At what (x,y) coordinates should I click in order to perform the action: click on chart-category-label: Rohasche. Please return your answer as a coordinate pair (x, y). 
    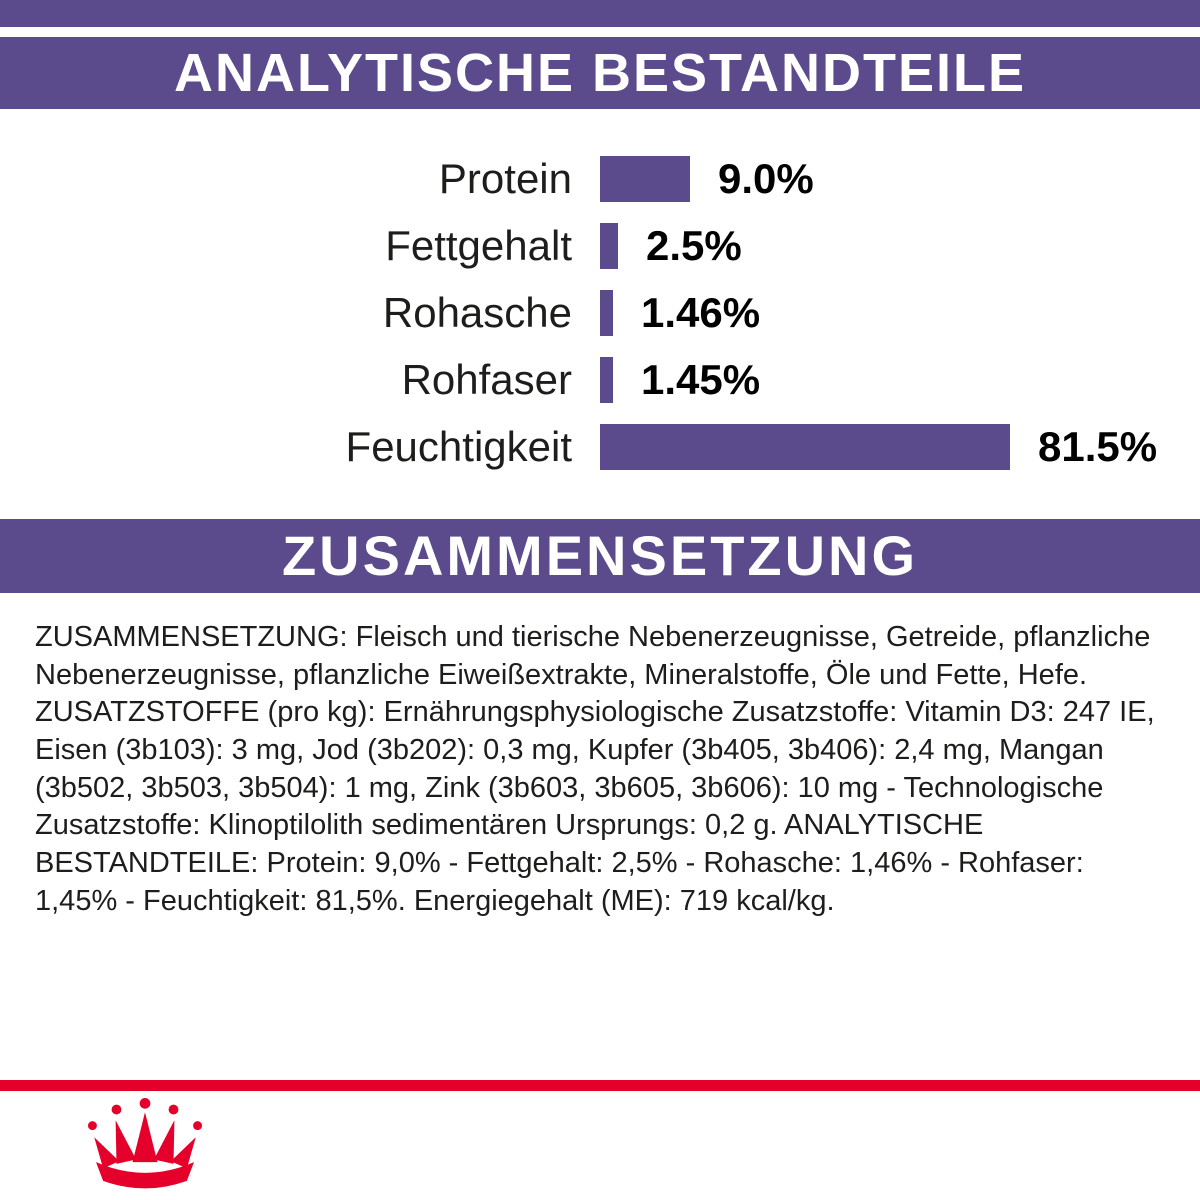
    Looking at the image, I should click on (477, 312).